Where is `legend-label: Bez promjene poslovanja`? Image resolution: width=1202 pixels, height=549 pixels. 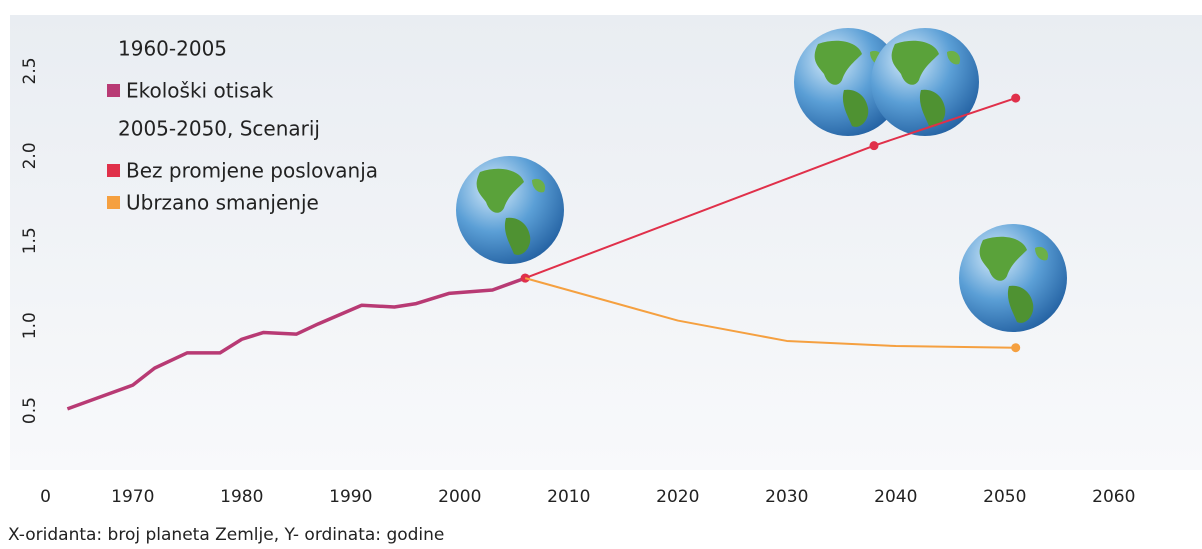
legend-label: Bez promjene poslovanja is located at coordinates (252, 171).